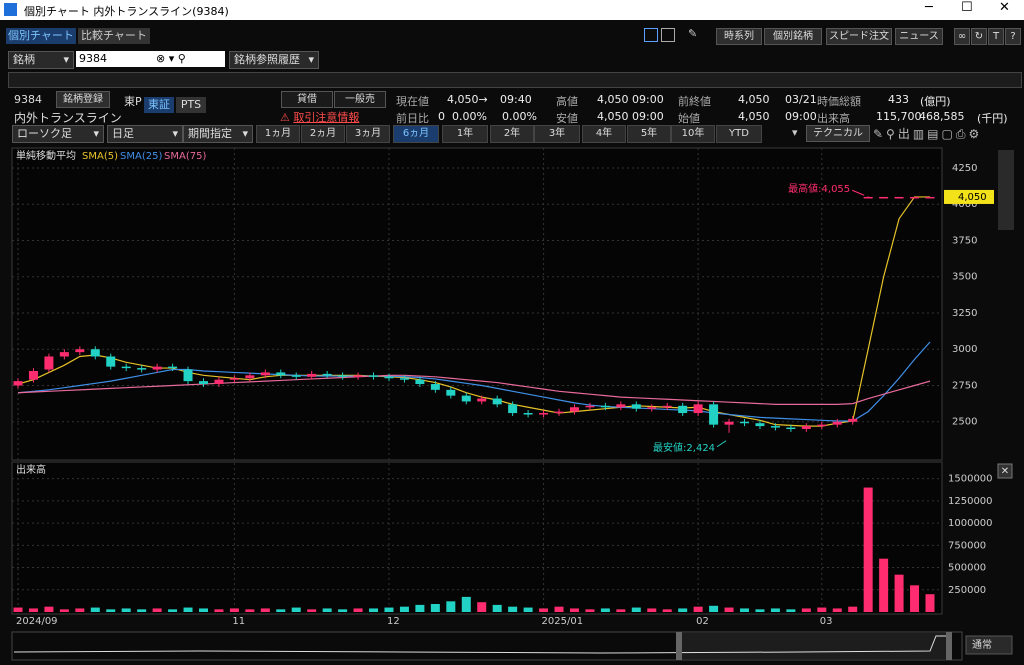  Describe the element at coordinates (58, 134) in the screenshot. I see `chart-type-select: ローソク足` at that location.